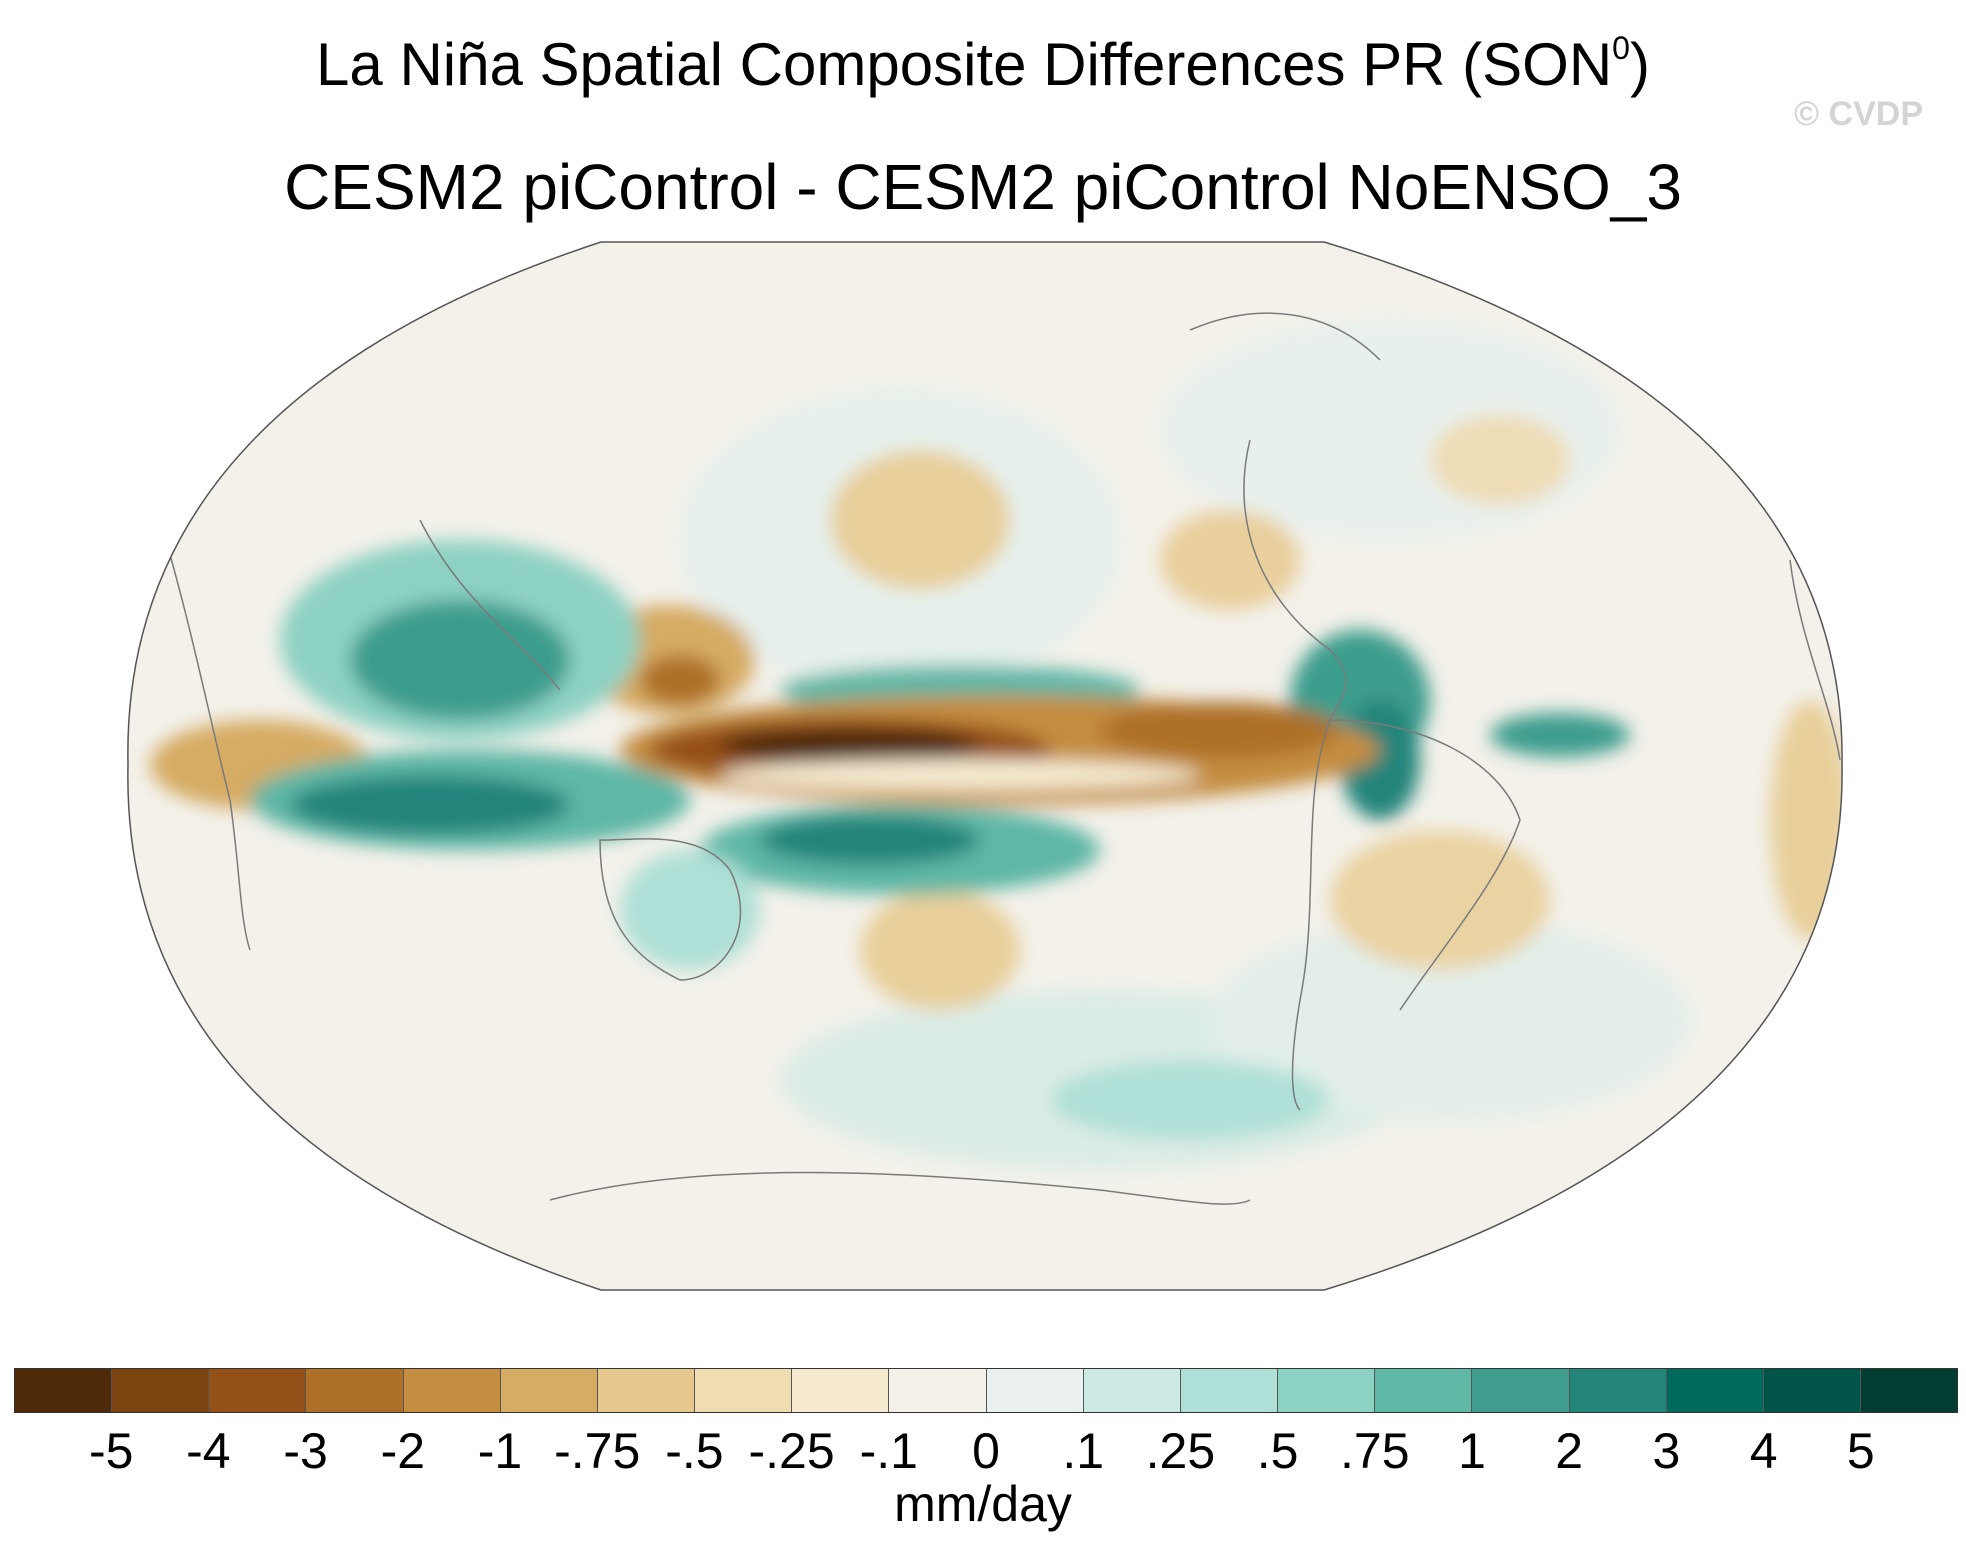  I want to click on colorbar-tick-label: -2, so click(403, 1451).